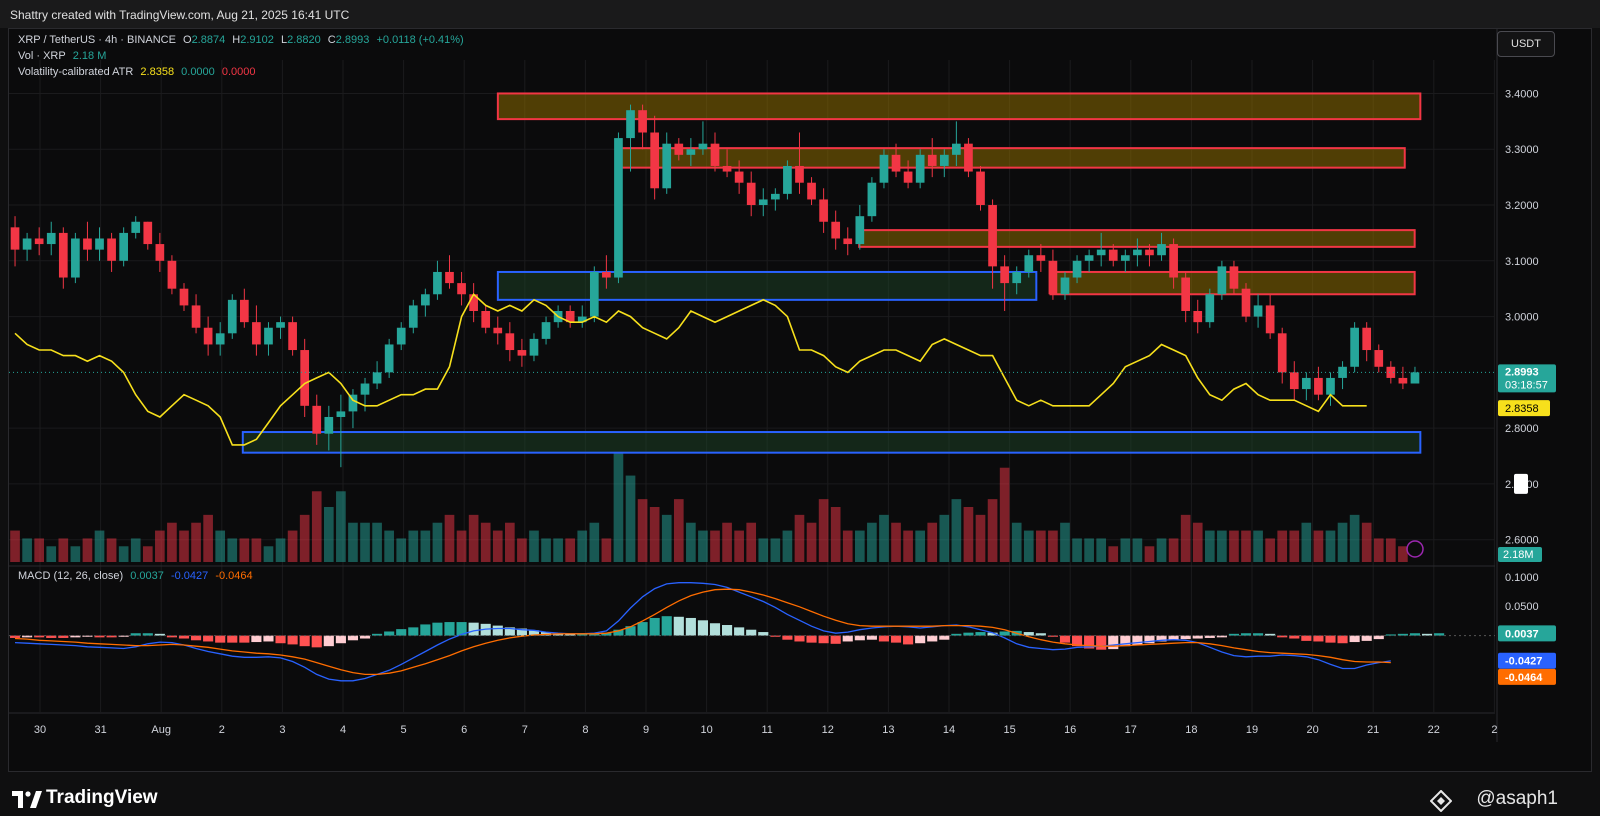  Describe the element at coordinates (1527, 676) in the screenshot. I see `macd-signal-badge` at that location.